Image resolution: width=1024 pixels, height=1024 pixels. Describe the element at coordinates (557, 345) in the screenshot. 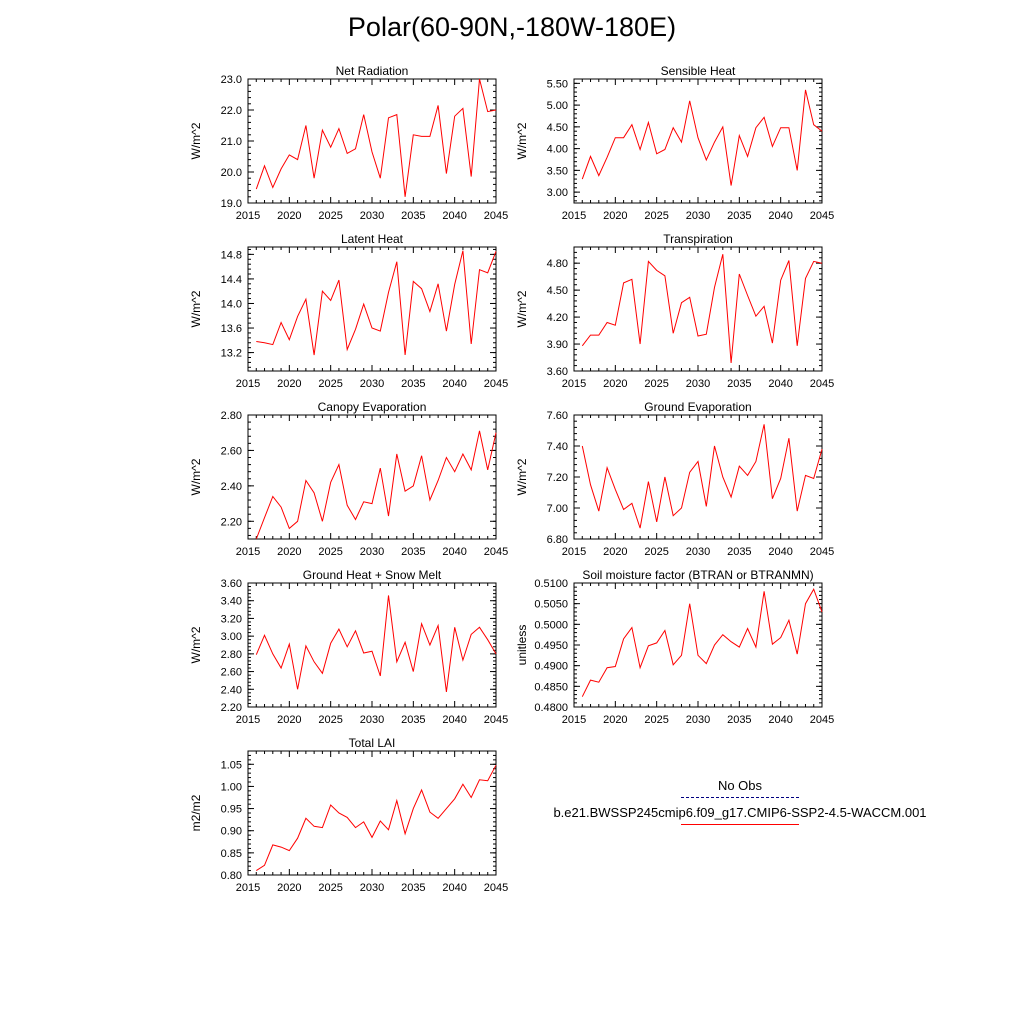

I see `y-tick-label: 3.90` at that location.